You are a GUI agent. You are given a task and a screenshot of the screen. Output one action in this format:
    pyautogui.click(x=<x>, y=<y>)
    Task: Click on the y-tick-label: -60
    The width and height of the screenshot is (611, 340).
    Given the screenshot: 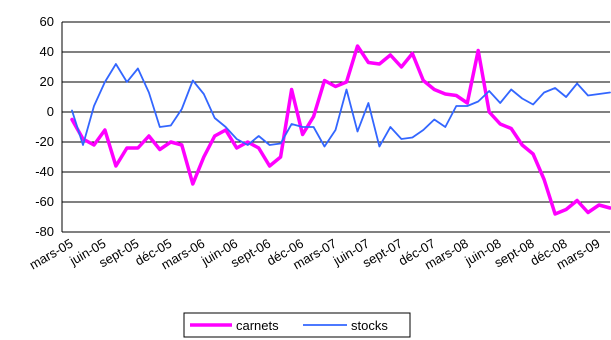 What is the action you would take?
    pyautogui.click(x=44, y=201)
    